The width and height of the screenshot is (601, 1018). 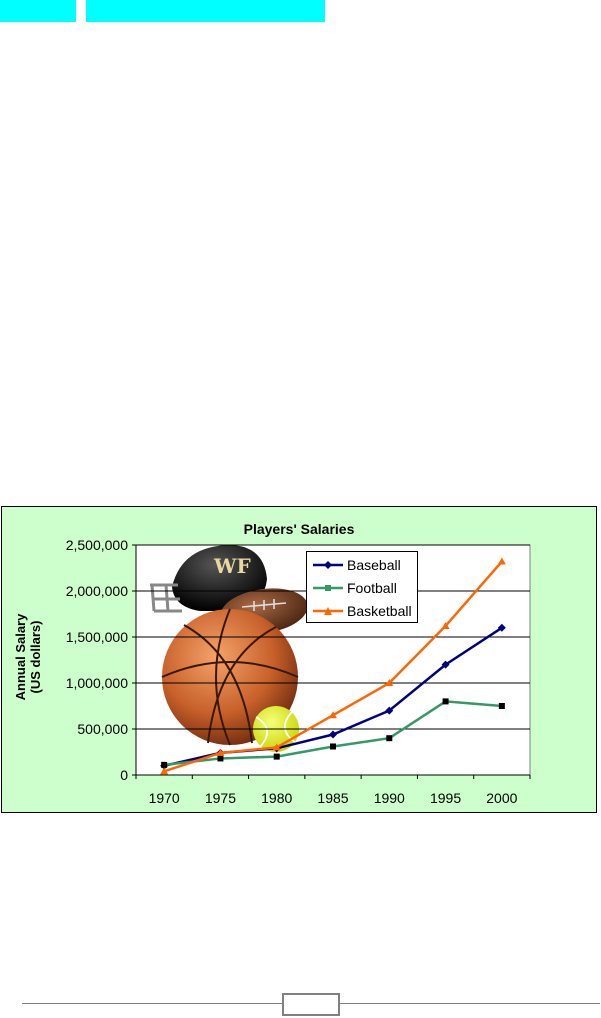 What do you see at coordinates (232, 566) in the screenshot?
I see `svg-text: WF` at bounding box center [232, 566].